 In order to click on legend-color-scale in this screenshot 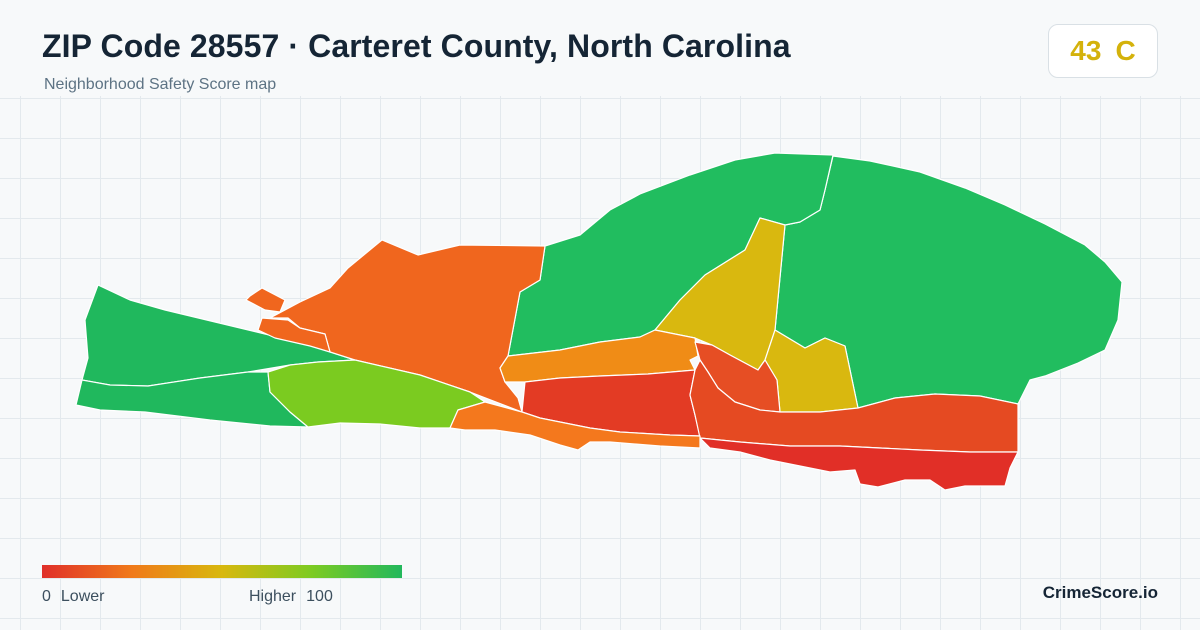, I will do `click(222, 571)`.